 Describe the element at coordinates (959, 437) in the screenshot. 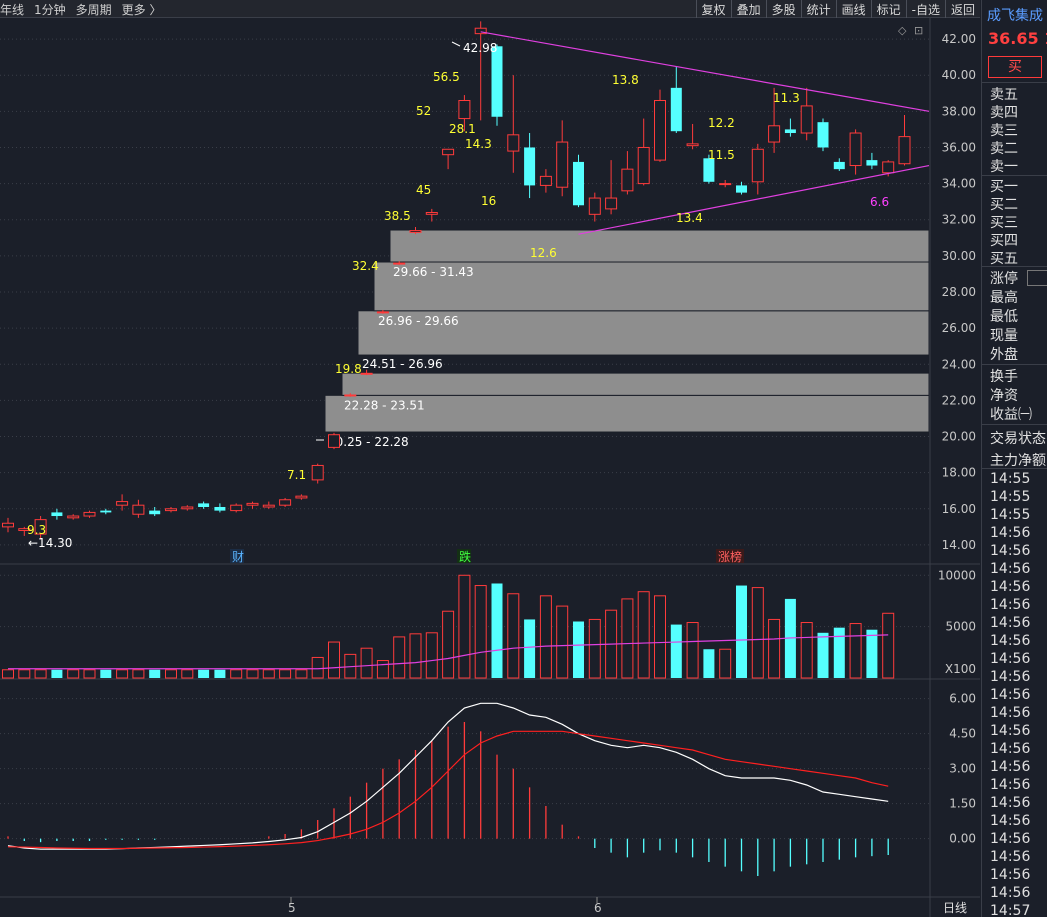

I see `price-tick-label: 20.00` at that location.